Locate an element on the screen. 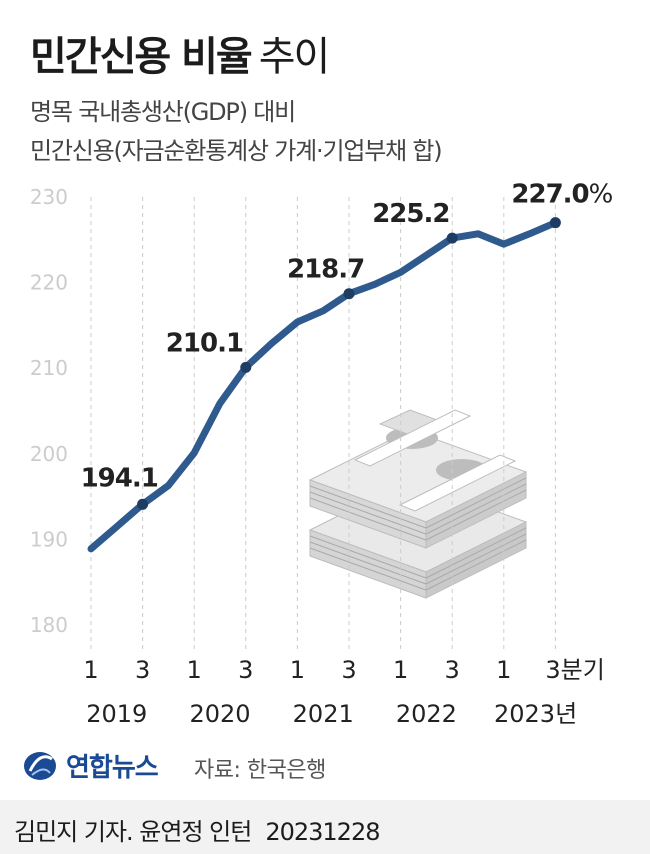  title-bold: 민간신용 비율 is located at coordinates (141, 57).